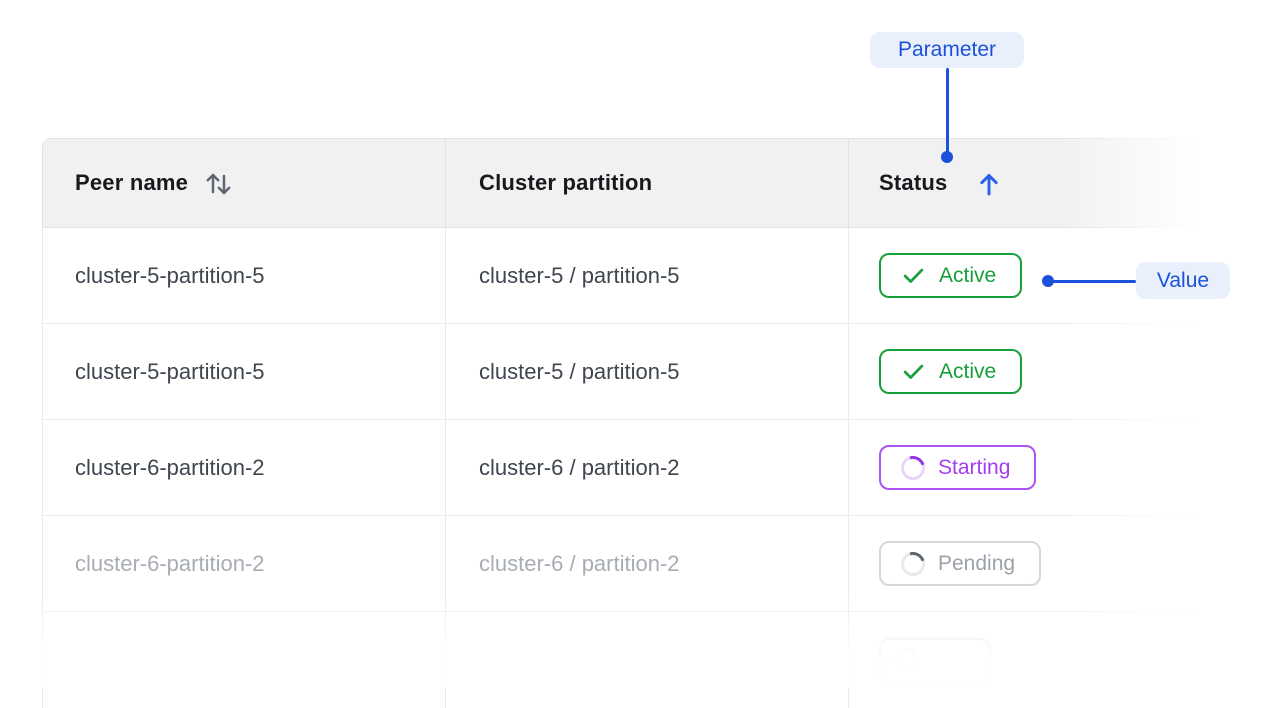 Image resolution: width=1272 pixels, height=708 pixels. What do you see at coordinates (244, 660) in the screenshot?
I see `cell-peer-name` at bounding box center [244, 660].